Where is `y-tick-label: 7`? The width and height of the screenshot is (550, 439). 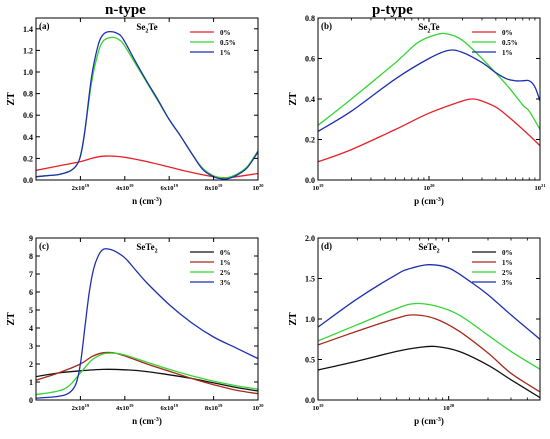
y-tick-label: 7 is located at coordinates (31, 274).